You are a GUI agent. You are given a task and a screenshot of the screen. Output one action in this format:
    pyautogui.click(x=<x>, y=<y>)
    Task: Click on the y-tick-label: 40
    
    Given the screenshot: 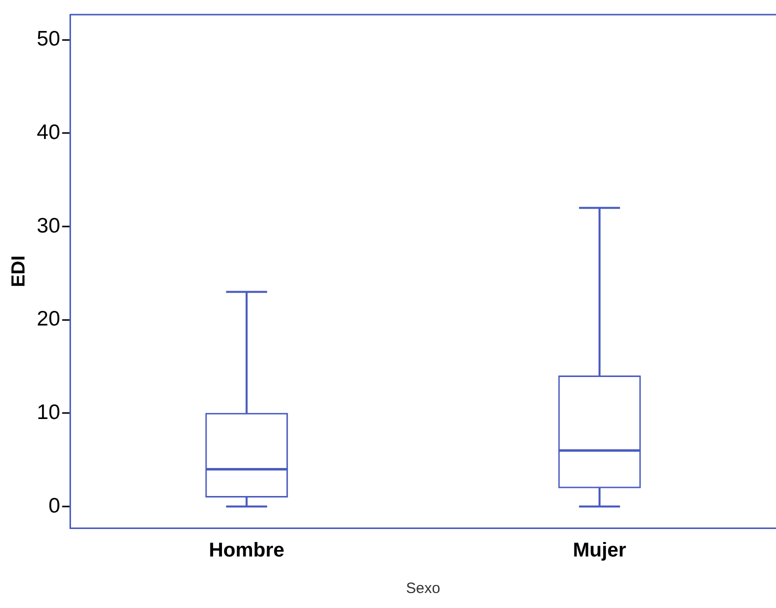 What is the action you would take?
    pyautogui.click(x=48, y=132)
    